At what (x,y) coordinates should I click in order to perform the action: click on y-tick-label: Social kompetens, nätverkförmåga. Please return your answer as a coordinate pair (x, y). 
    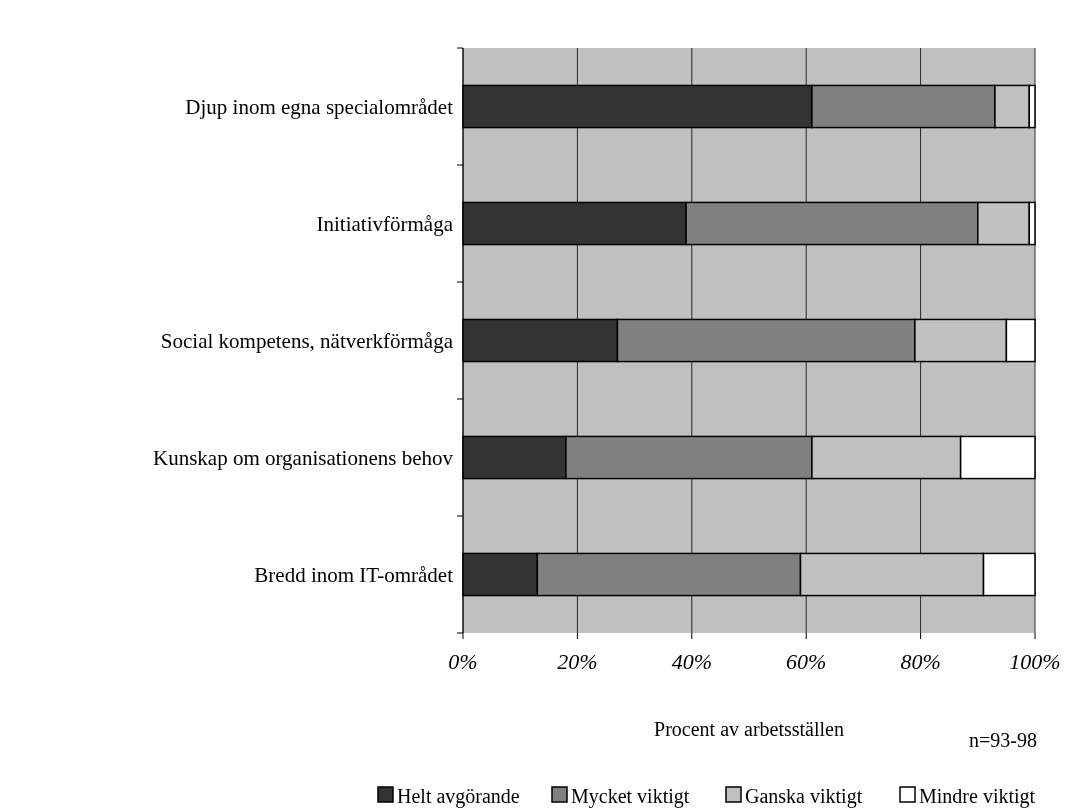
    Looking at the image, I should click on (307, 340).